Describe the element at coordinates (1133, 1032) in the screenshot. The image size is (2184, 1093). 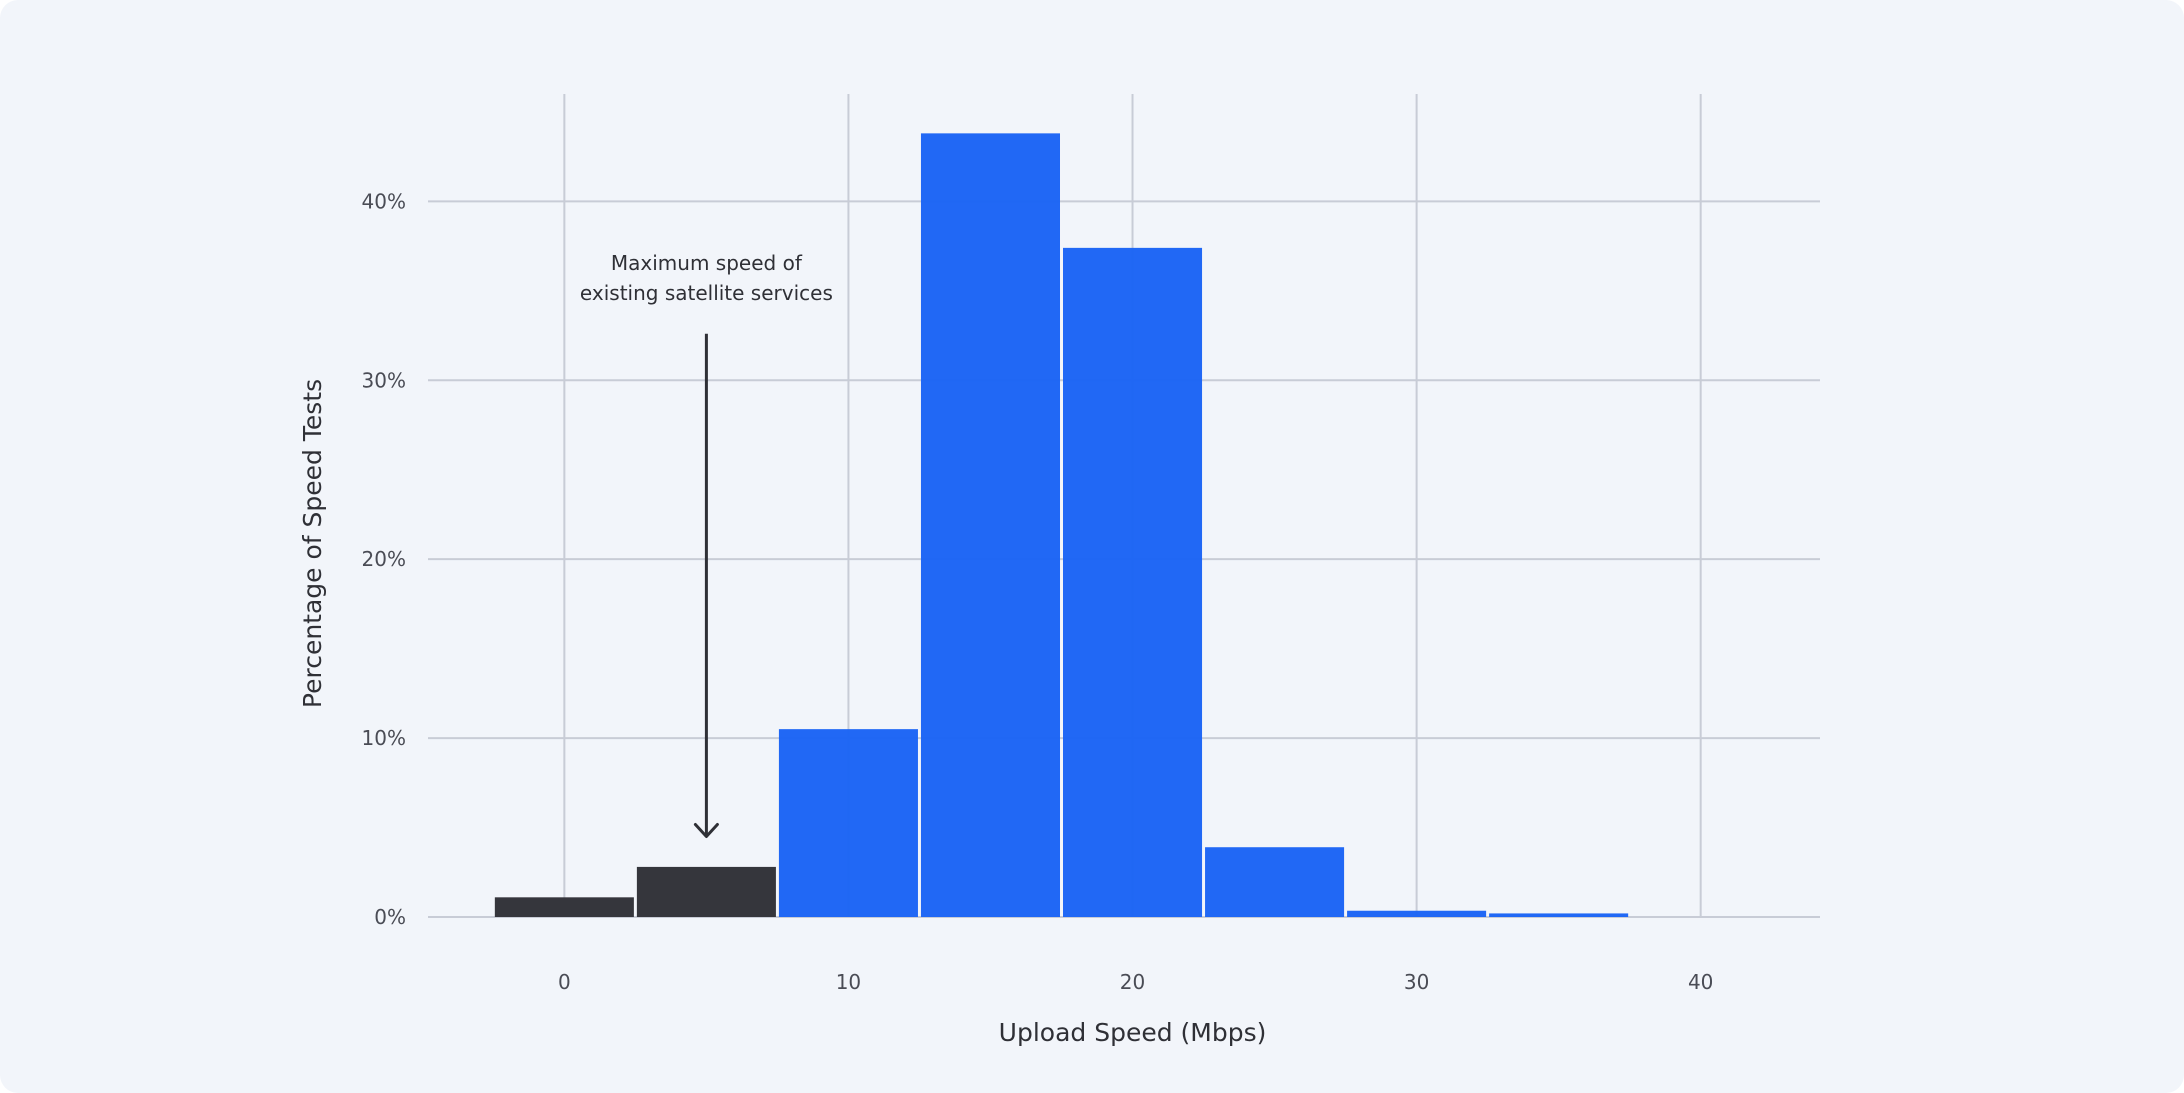
I see `x-axis-title: Upload Speed (Mbps)` at that location.